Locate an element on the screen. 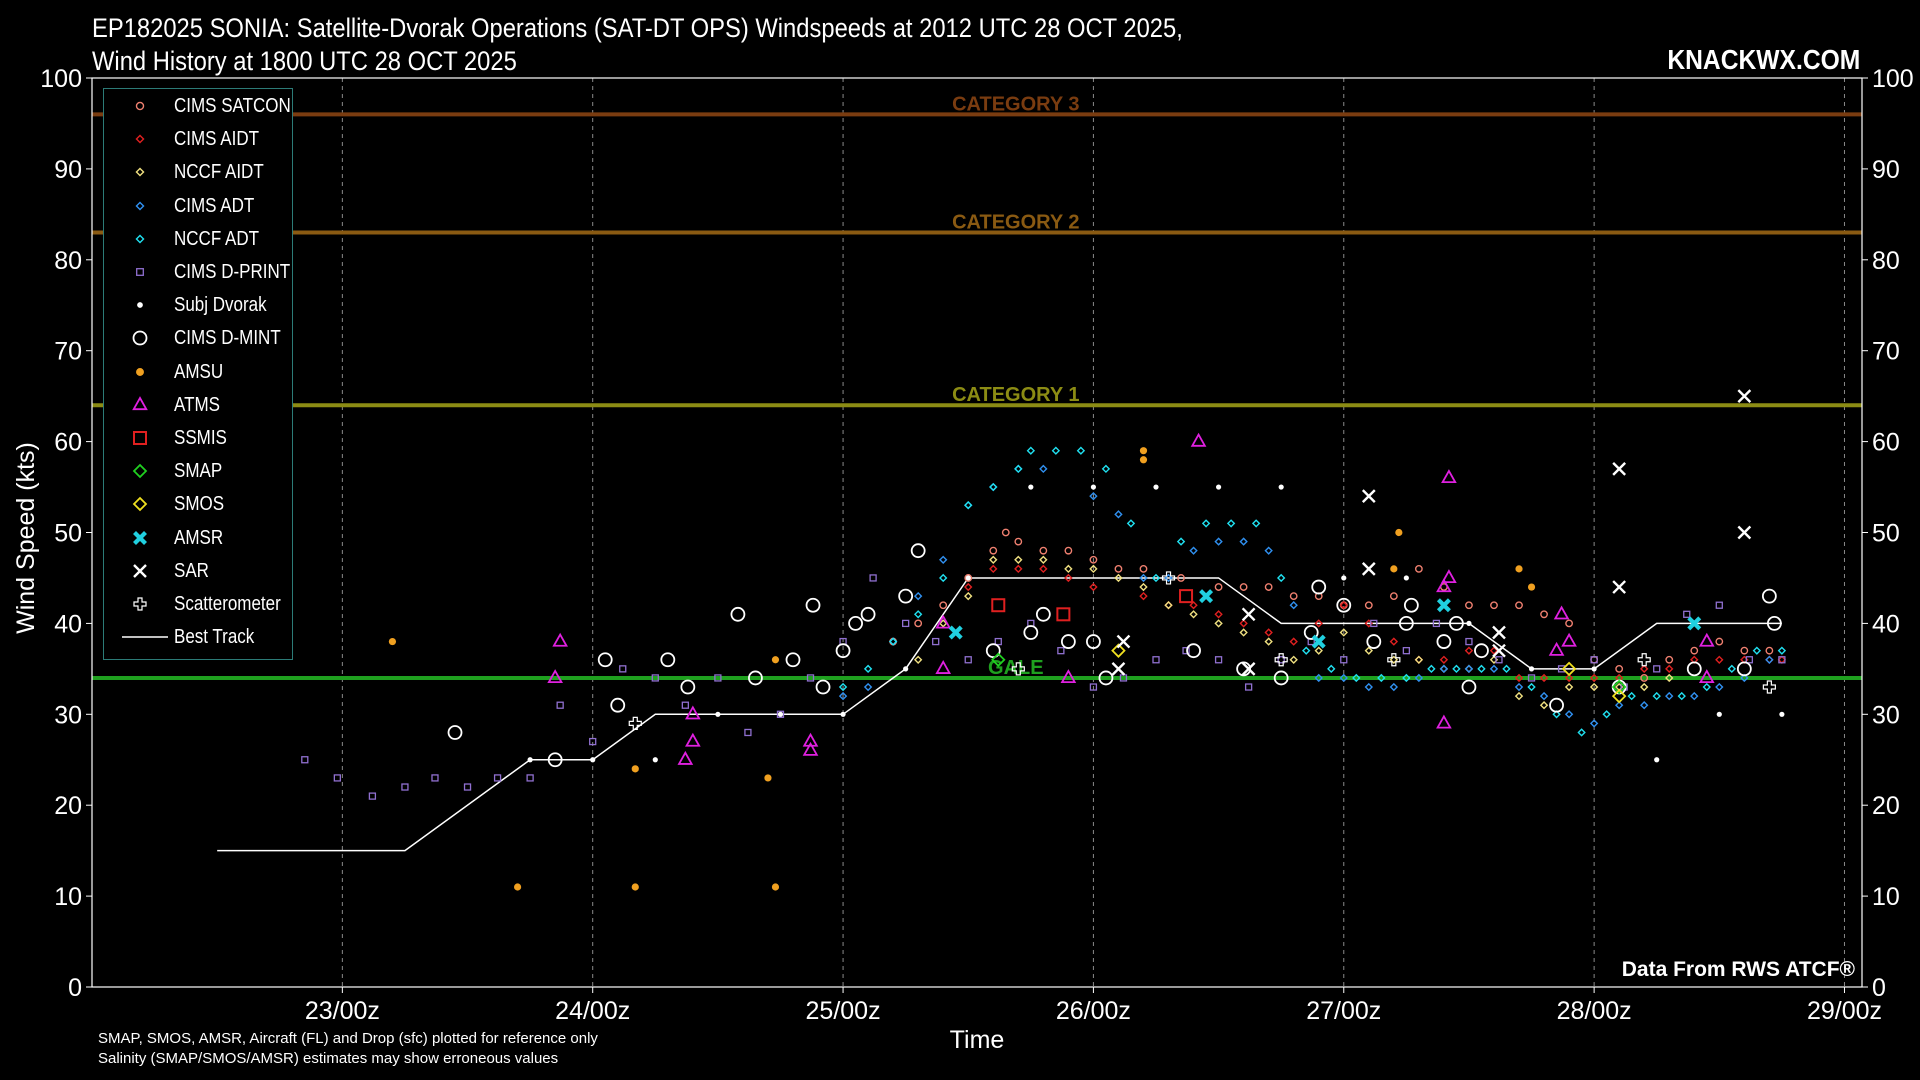 The width and height of the screenshot is (1920, 1080). legend-label: ATMS is located at coordinates (197, 404).